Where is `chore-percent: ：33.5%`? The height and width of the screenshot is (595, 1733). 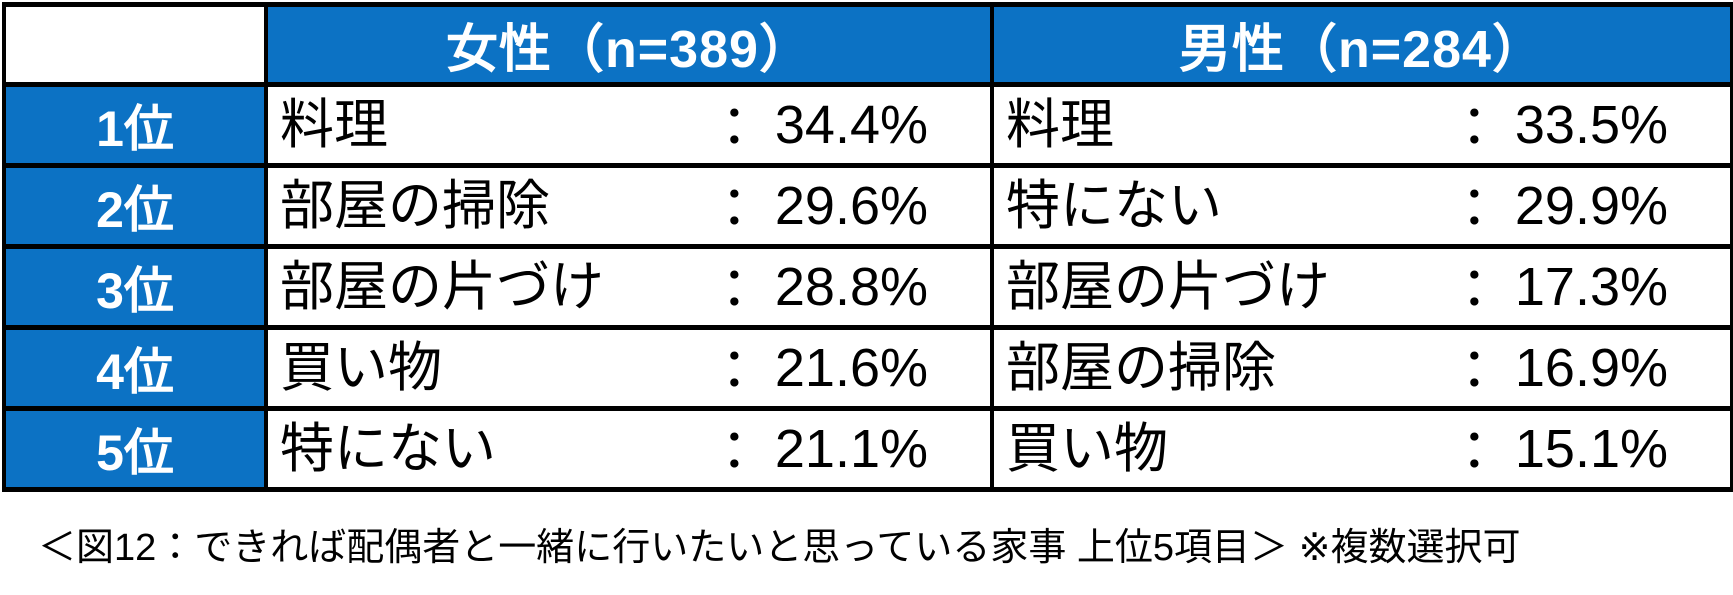 chore-percent: ：33.5% is located at coordinates (1564, 125).